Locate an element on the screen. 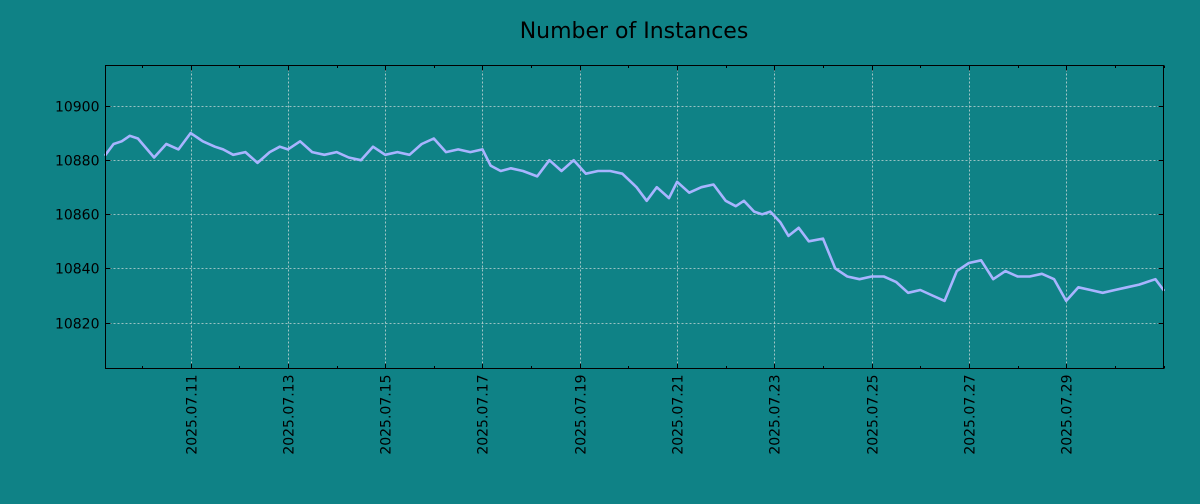 The image size is (1200, 504). x-tick-label: 2025.07.29 is located at coordinates (1068, 415).